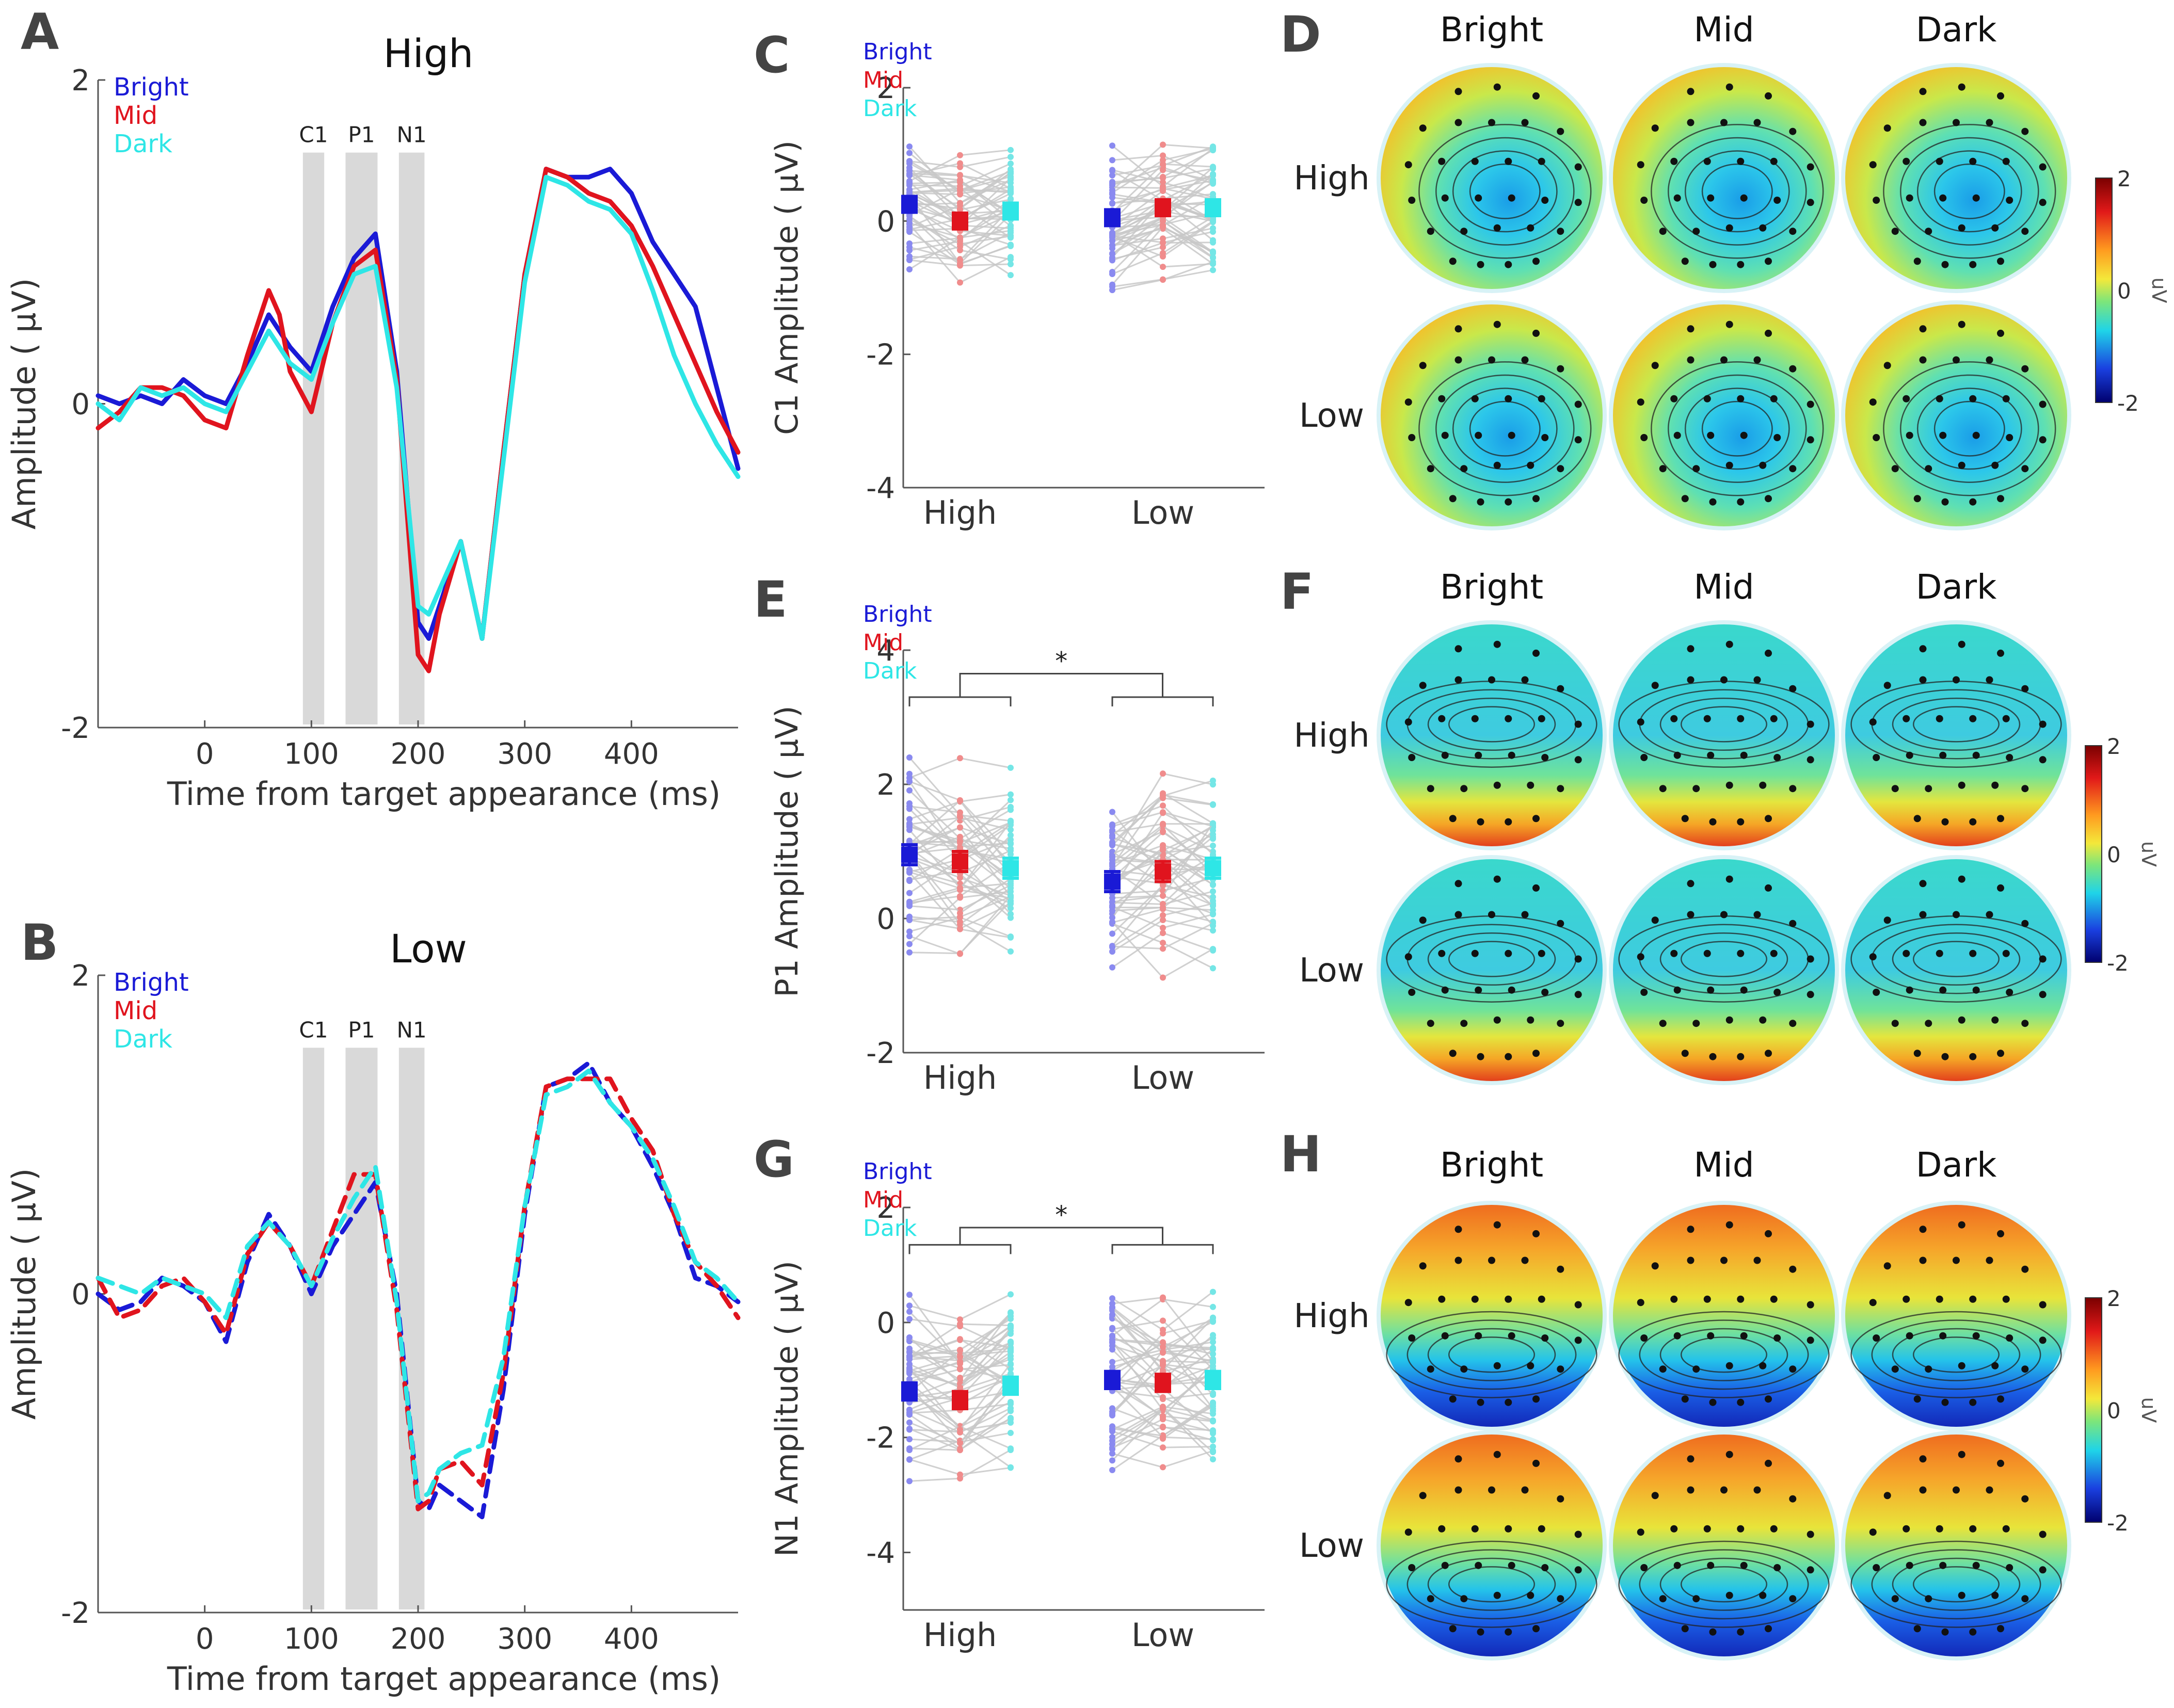 This screenshot has width=2174, height=1708. What do you see at coordinates (314, 1029) in the screenshot?
I see `band-label-c1: C1` at bounding box center [314, 1029].